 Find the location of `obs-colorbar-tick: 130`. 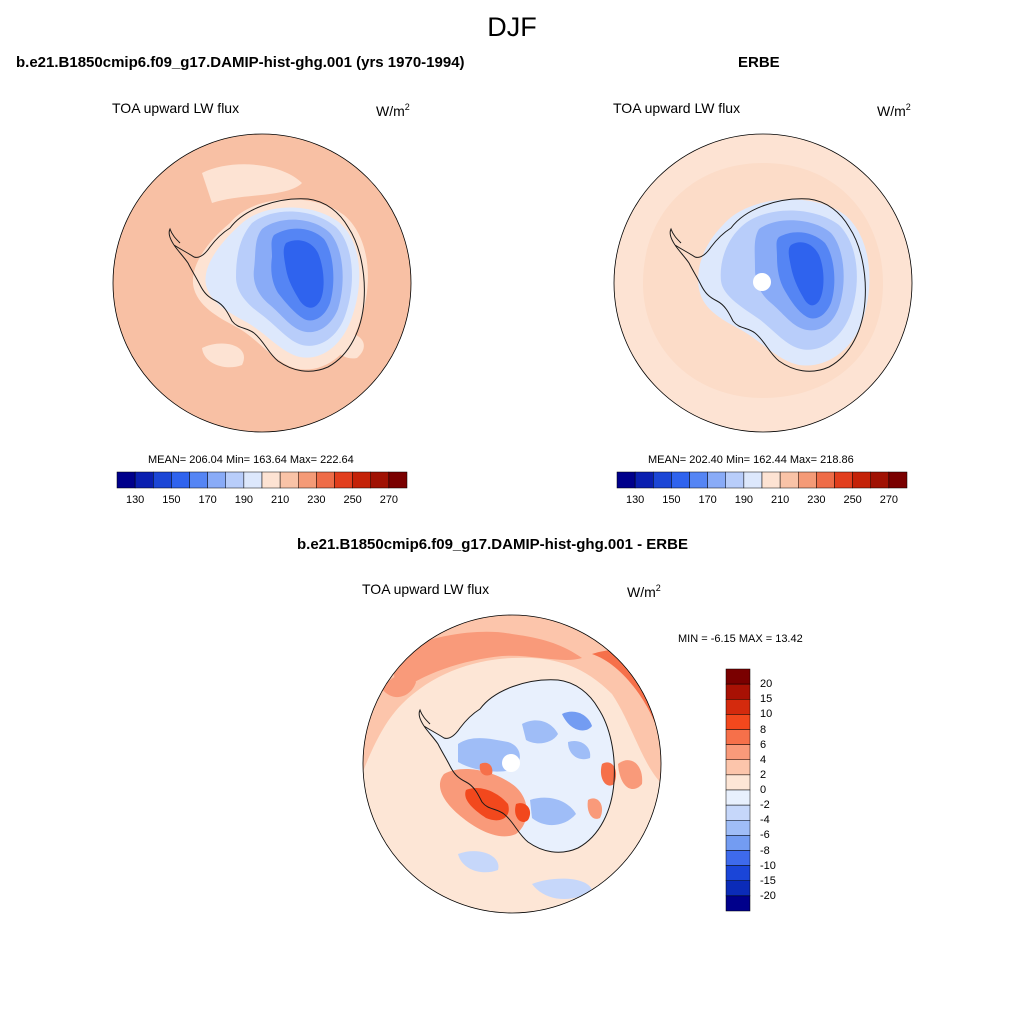

obs-colorbar-tick: 130 is located at coordinates (635, 500).